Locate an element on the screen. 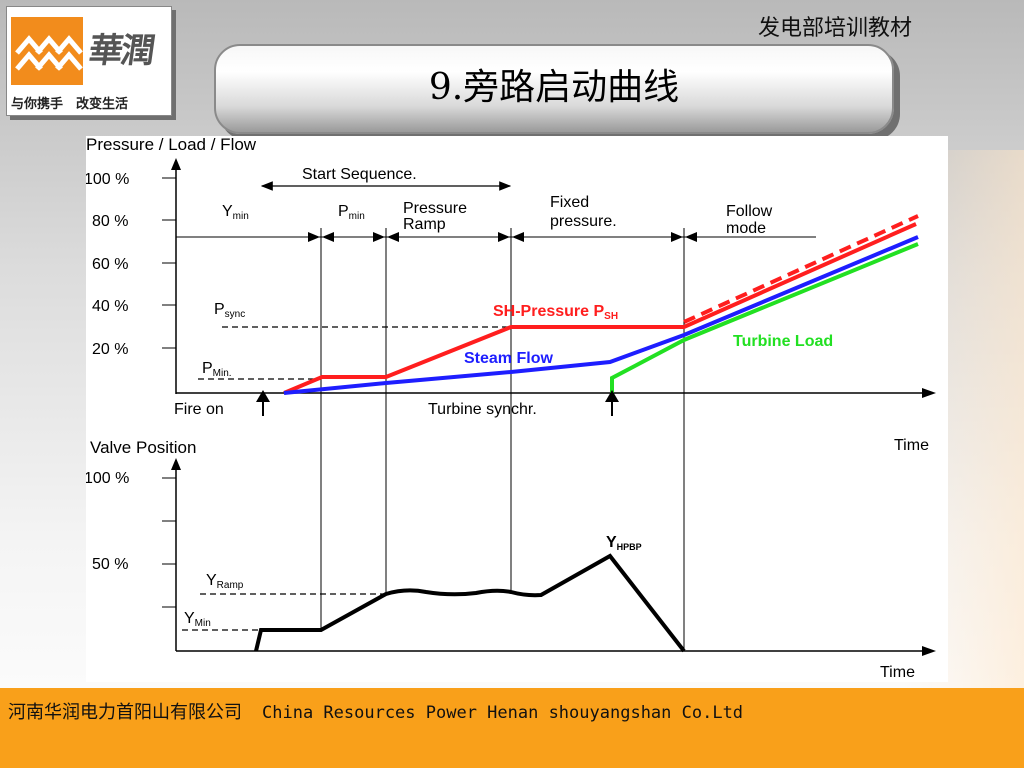 The width and height of the screenshot is (1024, 768). phase-y-min: Ymin is located at coordinates (235, 212).